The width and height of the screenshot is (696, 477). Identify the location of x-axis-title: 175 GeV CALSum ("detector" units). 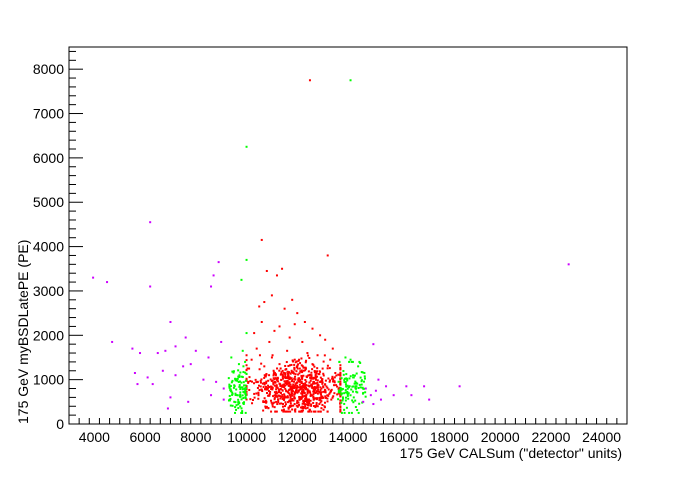
(511, 453).